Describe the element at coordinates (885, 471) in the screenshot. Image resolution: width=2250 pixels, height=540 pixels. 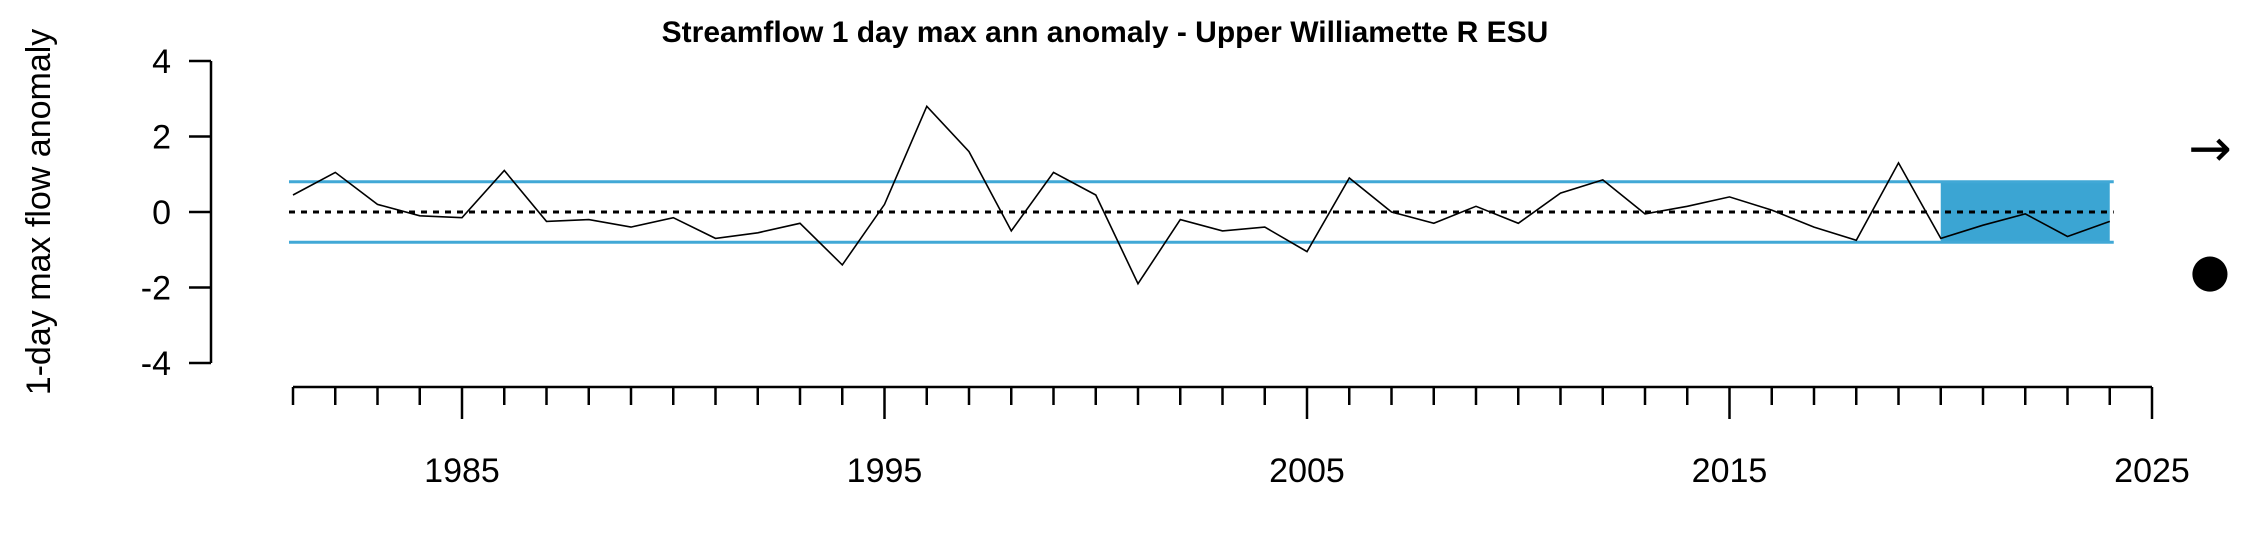
I see `x-tick-label: 1995` at that location.